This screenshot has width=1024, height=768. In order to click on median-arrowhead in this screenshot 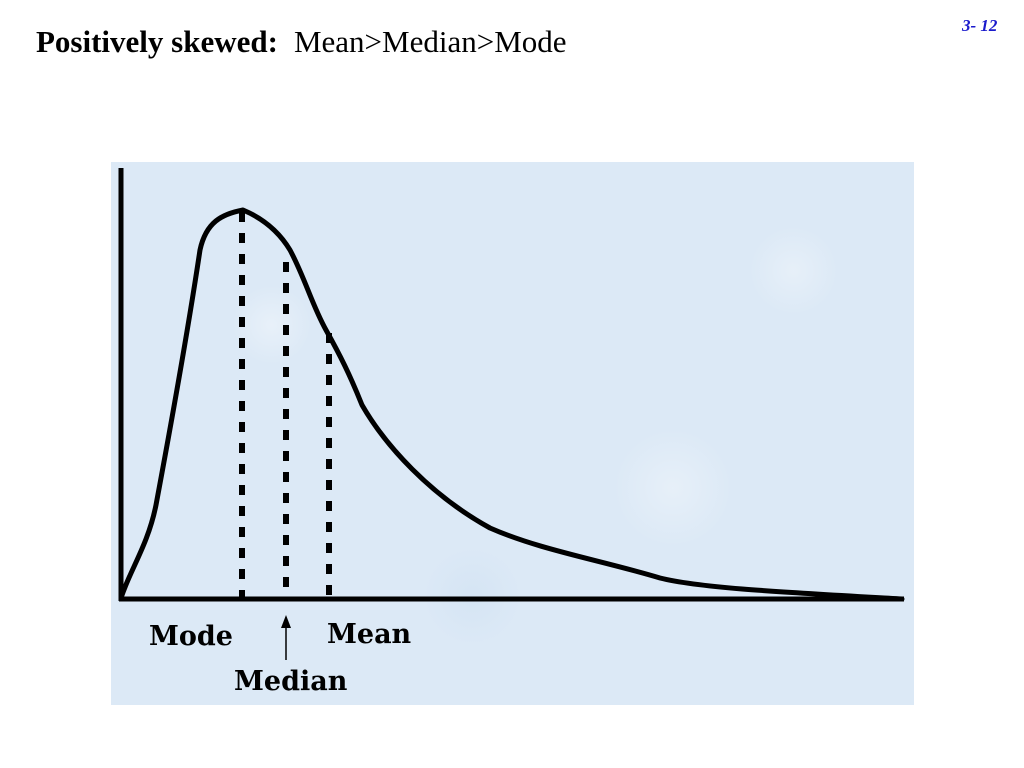, I will do `click(286, 621)`.